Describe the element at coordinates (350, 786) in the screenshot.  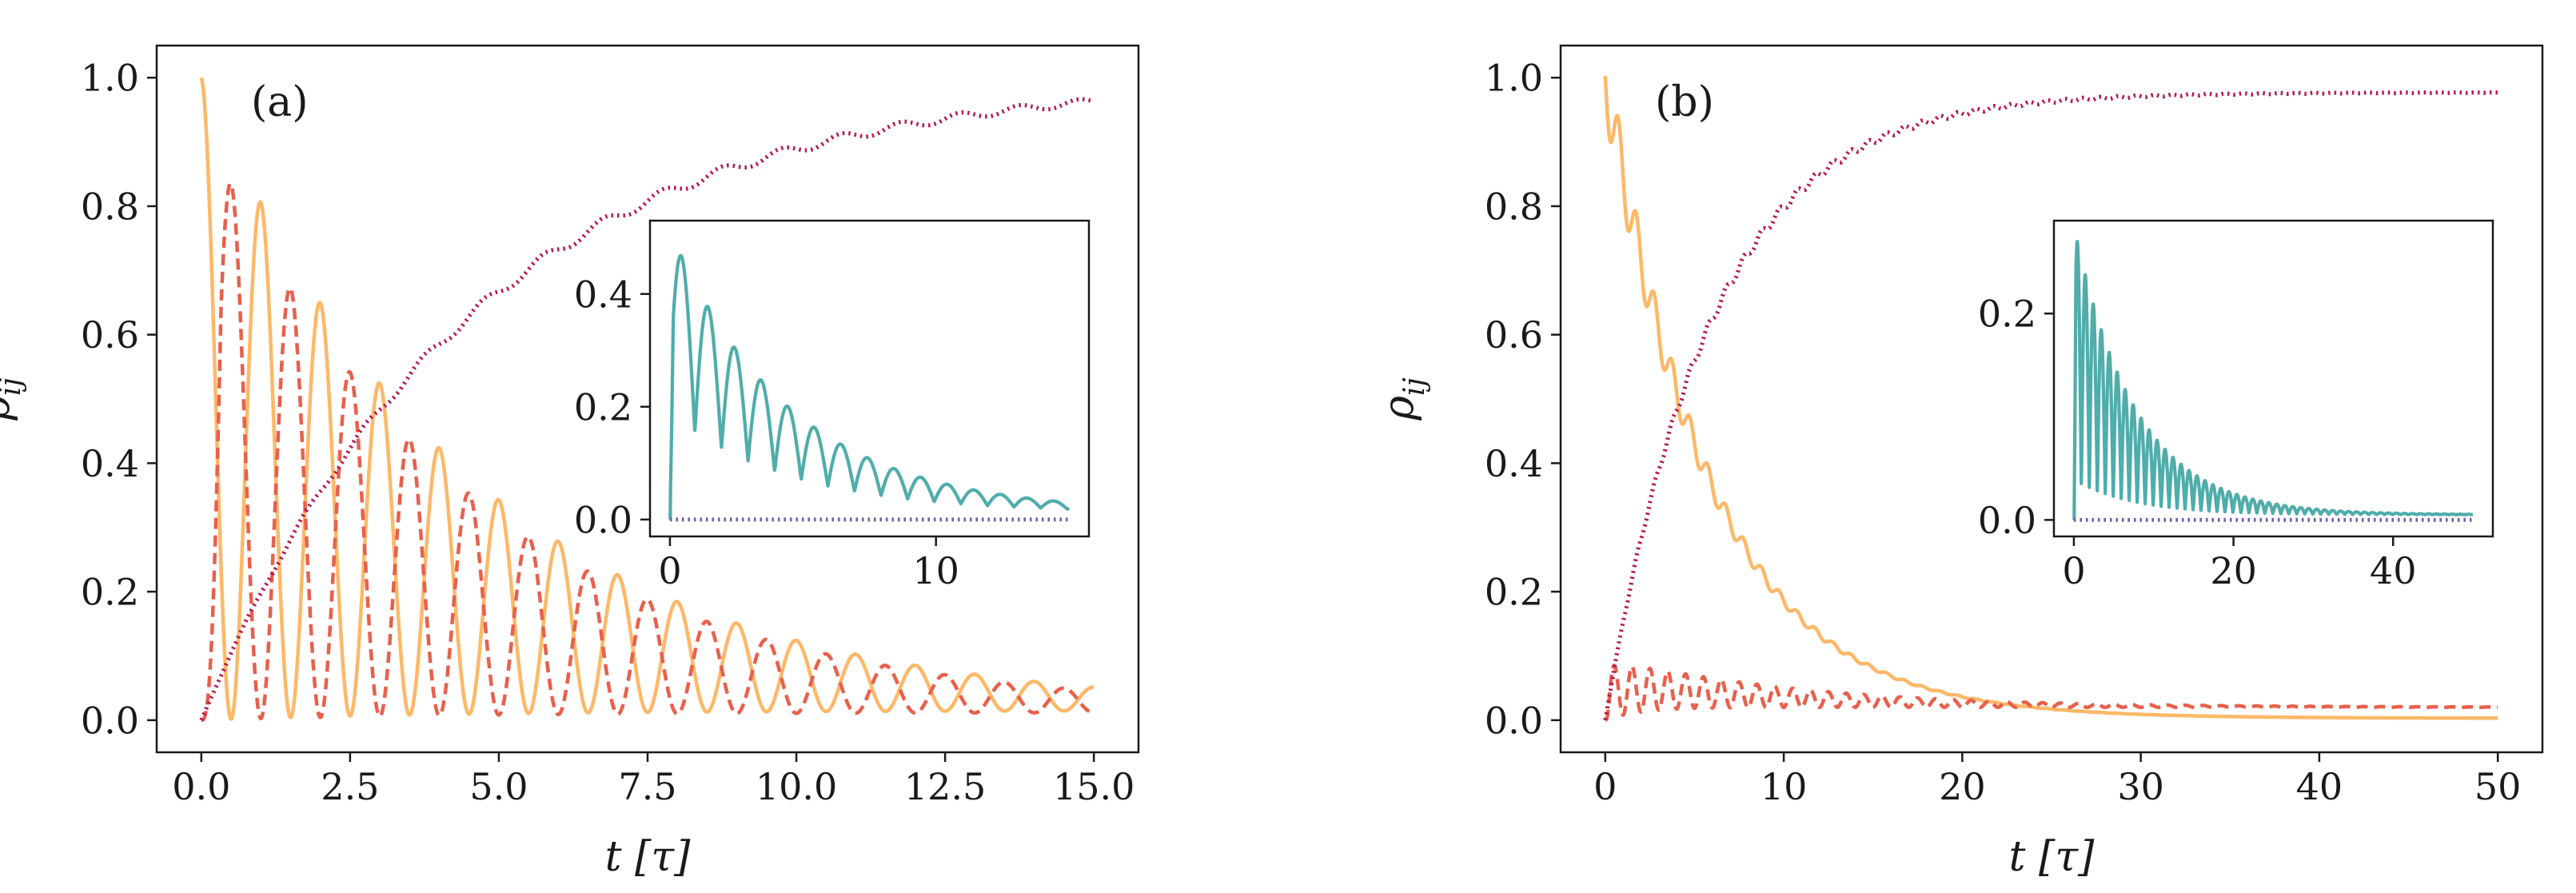
I see `a-xtick-label: 2.5` at that location.